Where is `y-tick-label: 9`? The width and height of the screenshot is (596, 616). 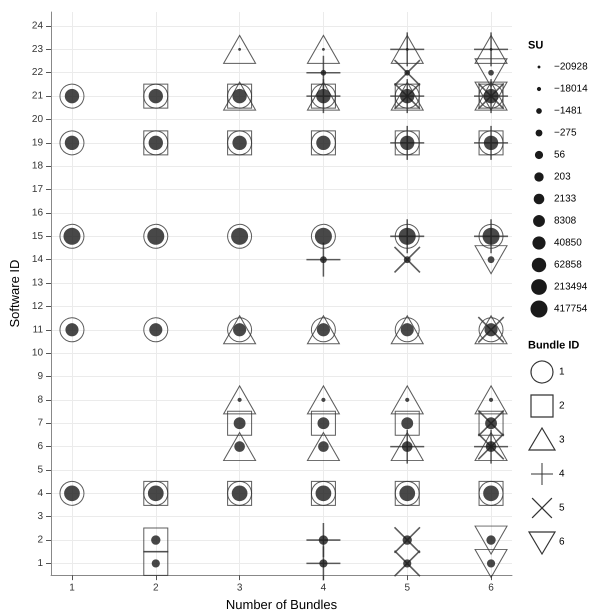 y-tick-label: 9 is located at coordinates (40, 376).